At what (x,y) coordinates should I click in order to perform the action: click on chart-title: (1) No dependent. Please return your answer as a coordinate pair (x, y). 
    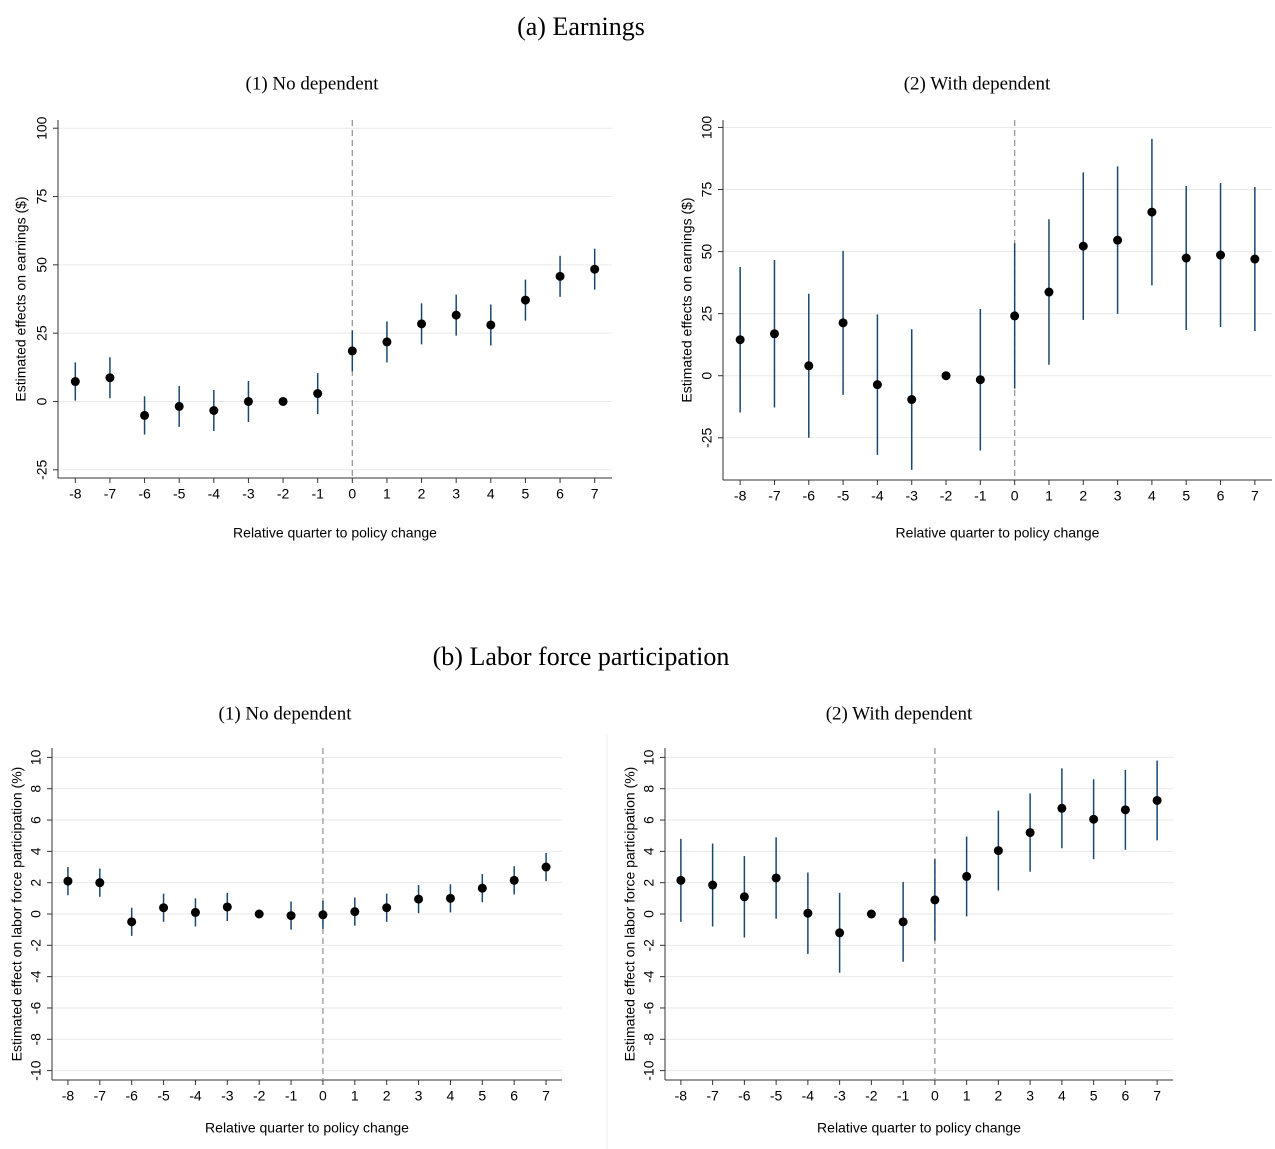
    Looking at the image, I should click on (286, 713).